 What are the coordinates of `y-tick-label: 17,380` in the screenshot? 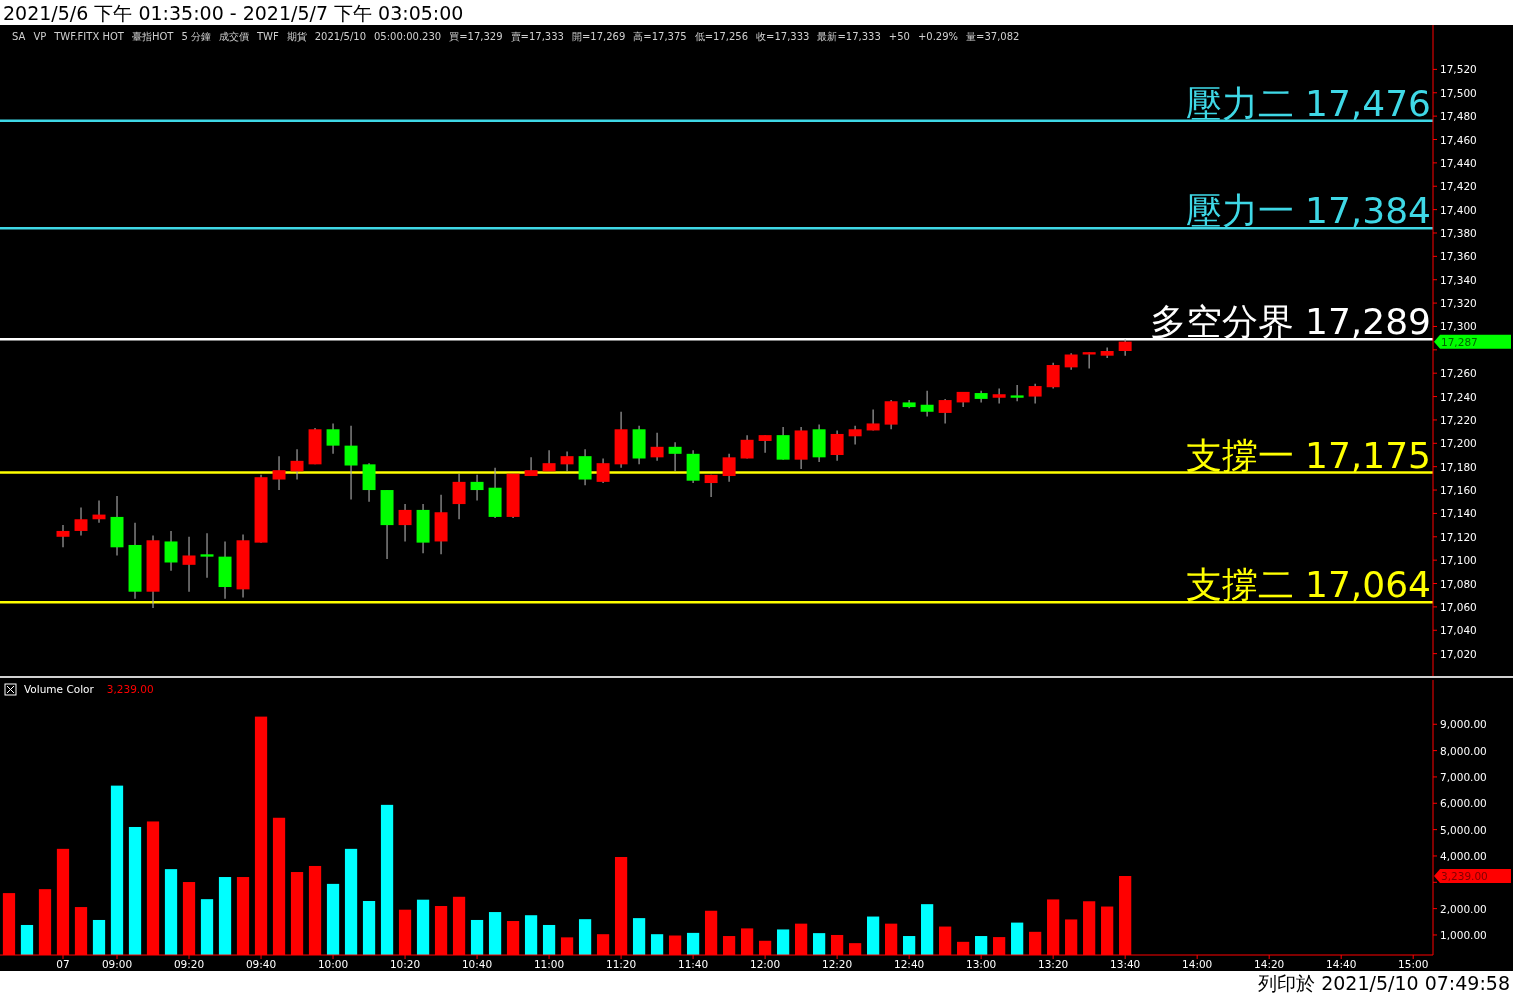 It's located at (1458, 232).